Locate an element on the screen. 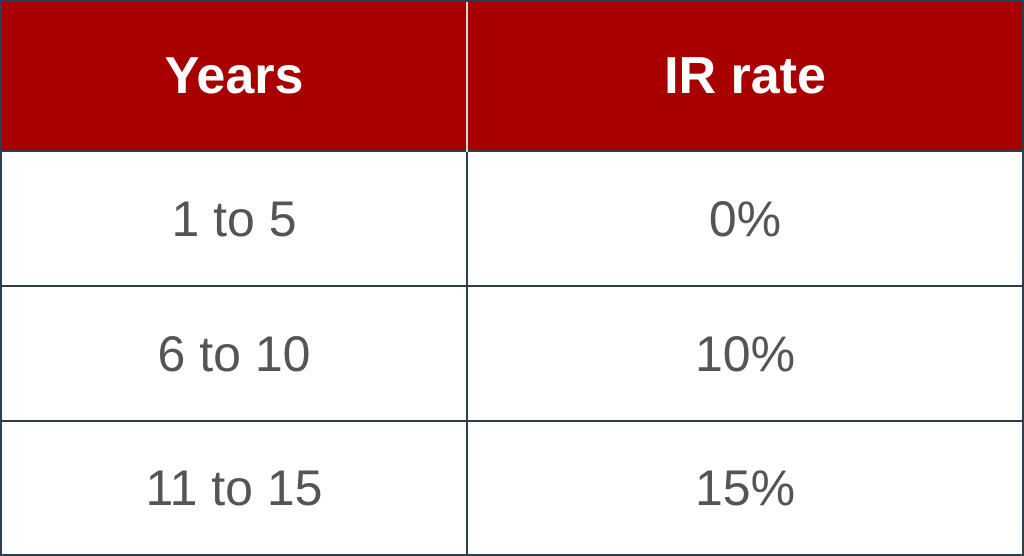 Image resolution: width=1024 pixels, height=556 pixels. cell-ir-rate: 0% is located at coordinates (744, 218).